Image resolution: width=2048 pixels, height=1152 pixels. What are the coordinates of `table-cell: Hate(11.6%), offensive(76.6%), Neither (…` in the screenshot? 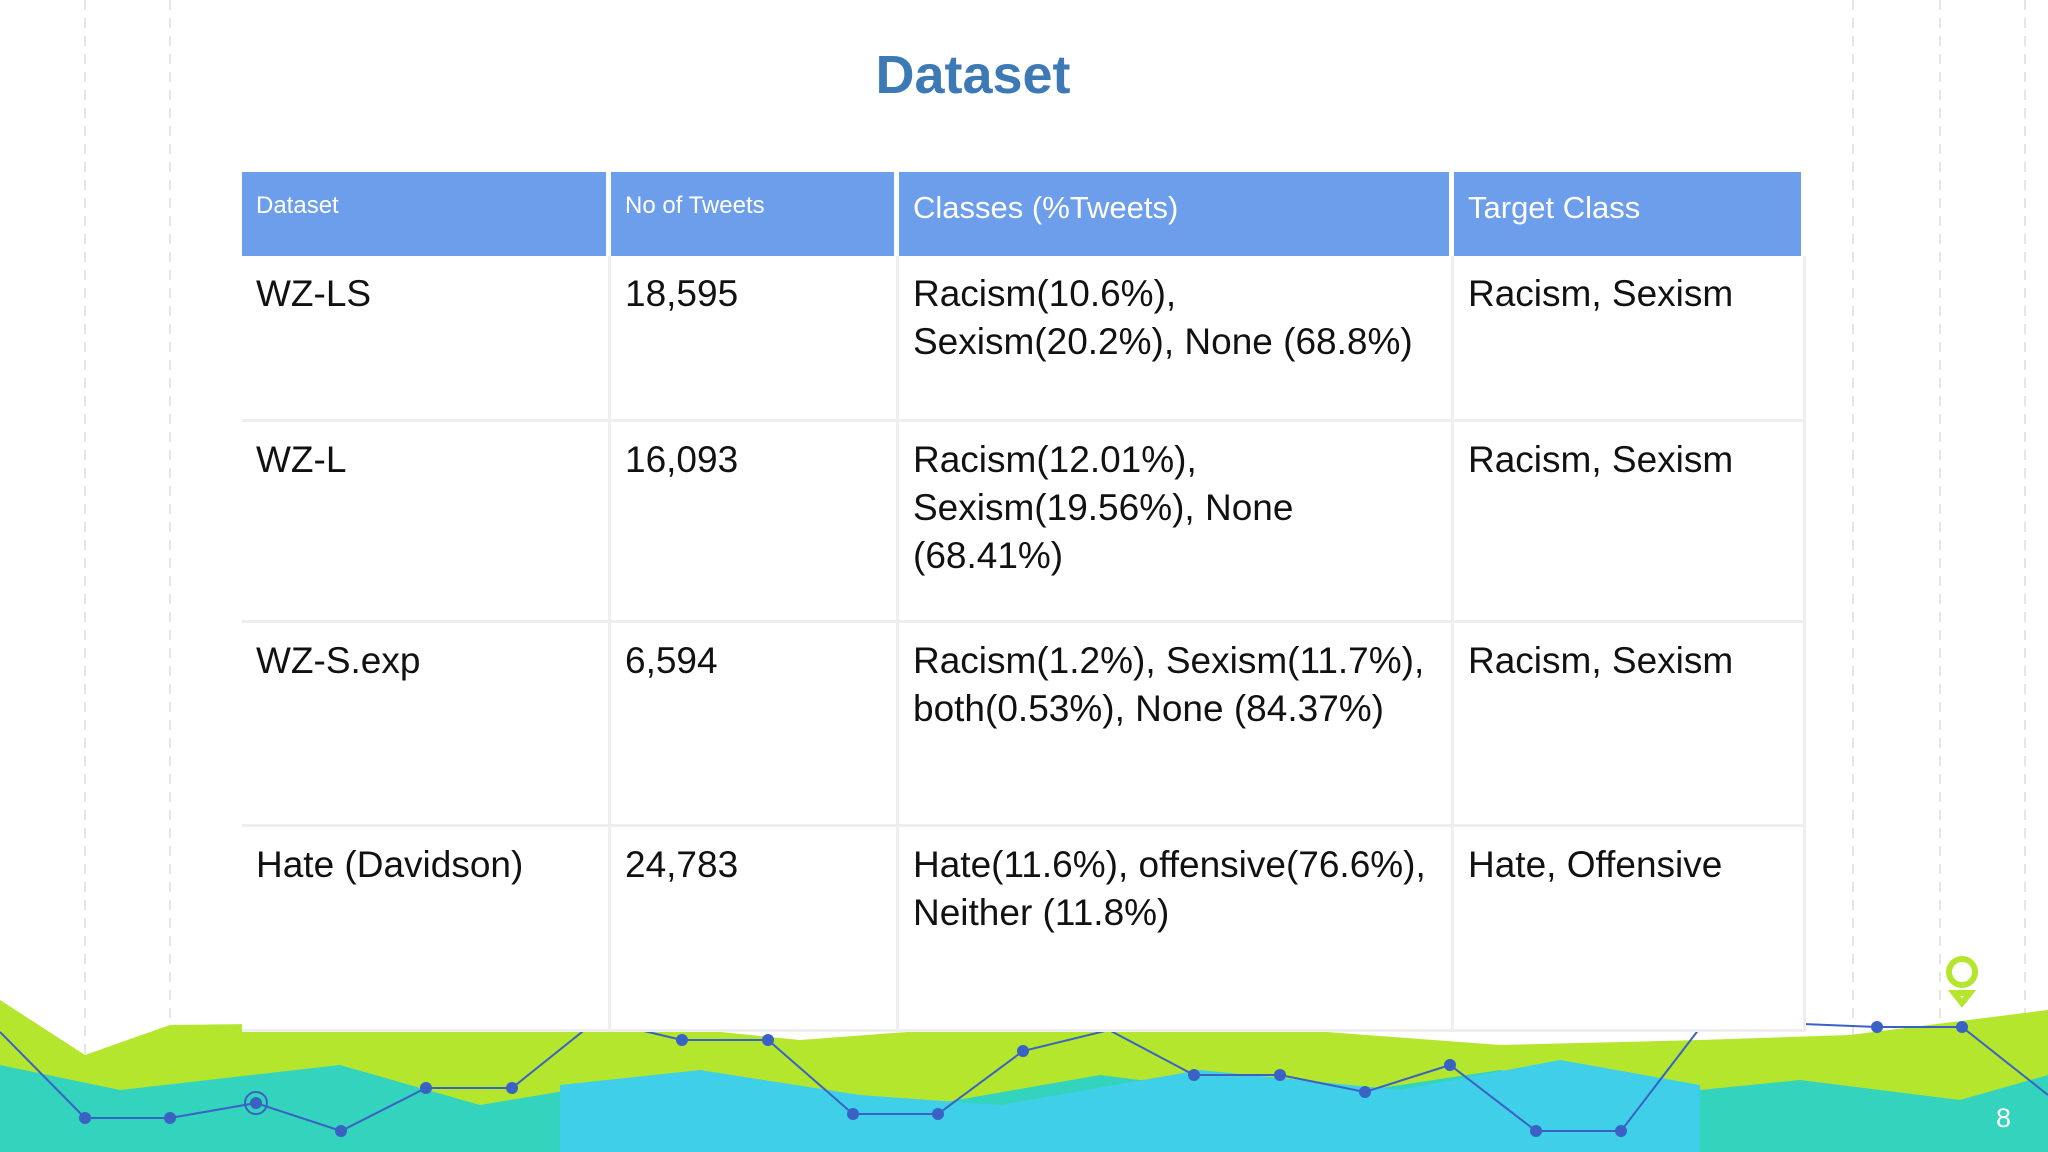 It's located at (1176, 929).